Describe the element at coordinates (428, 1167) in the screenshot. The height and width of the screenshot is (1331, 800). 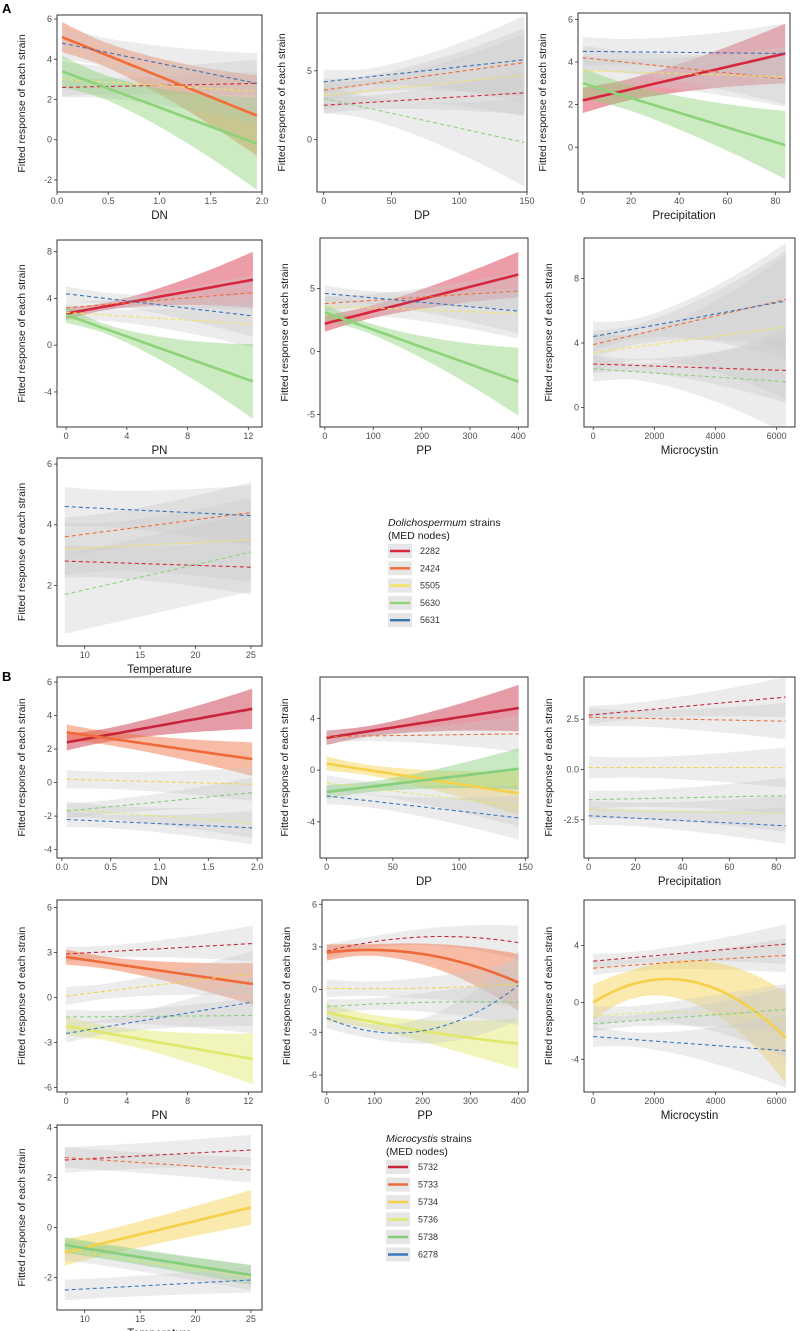
I see `legend-label: 5732` at that location.